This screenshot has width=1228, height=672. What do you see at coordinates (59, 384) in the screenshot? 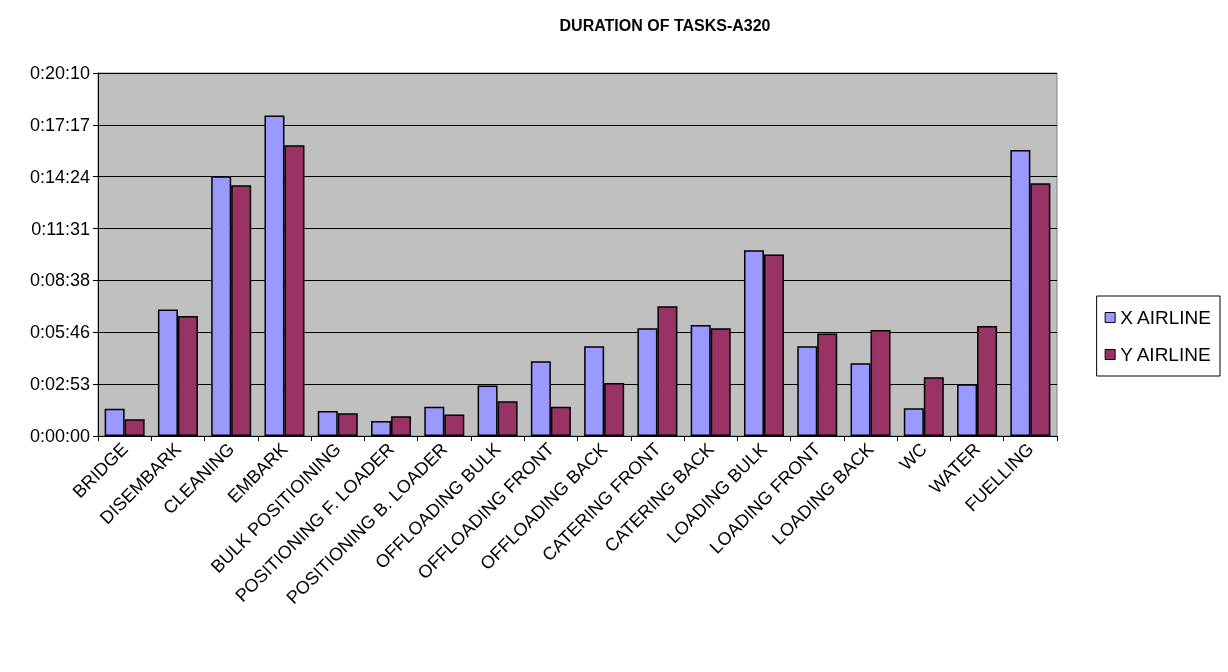
I see `y-tick-label: 0:02:53` at bounding box center [59, 384].